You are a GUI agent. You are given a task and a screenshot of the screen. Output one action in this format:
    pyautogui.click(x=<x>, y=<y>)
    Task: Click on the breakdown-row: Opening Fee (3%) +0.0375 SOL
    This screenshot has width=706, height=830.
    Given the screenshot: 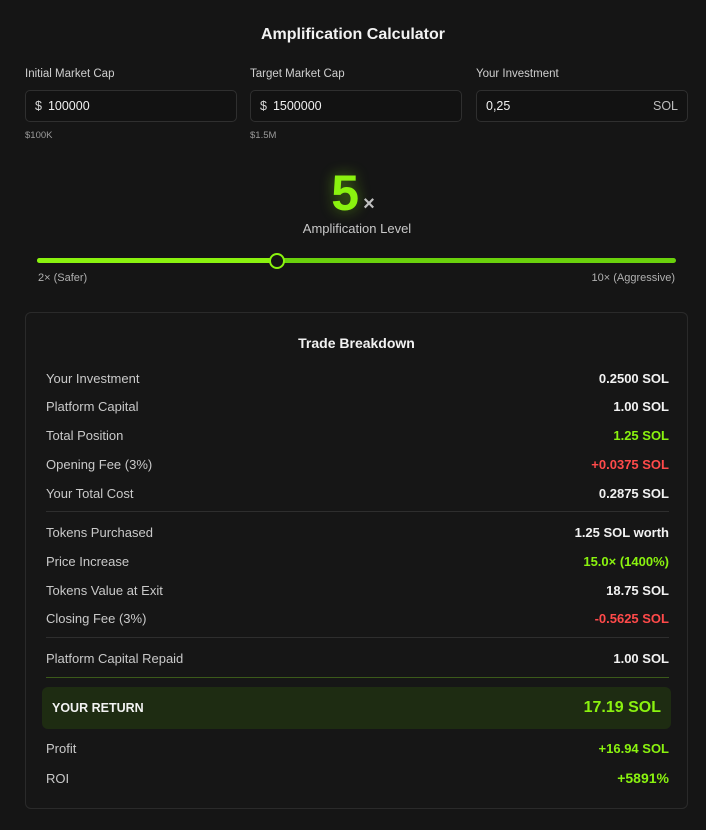 What is the action you would take?
    pyautogui.click(x=357, y=464)
    